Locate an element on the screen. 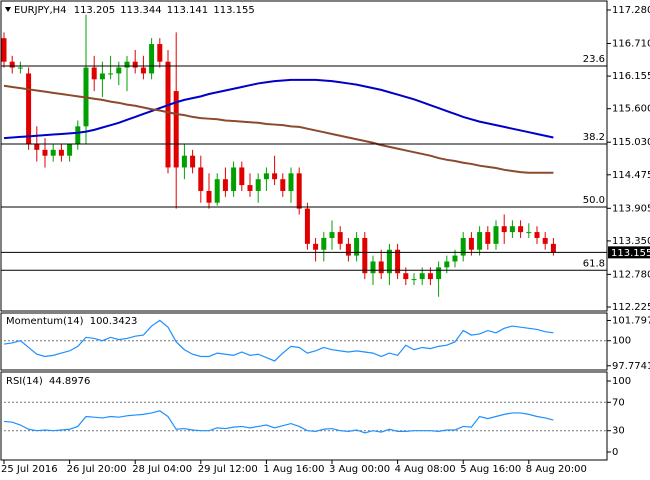 The image size is (650, 480). current-price-box is located at coordinates (629, 252).